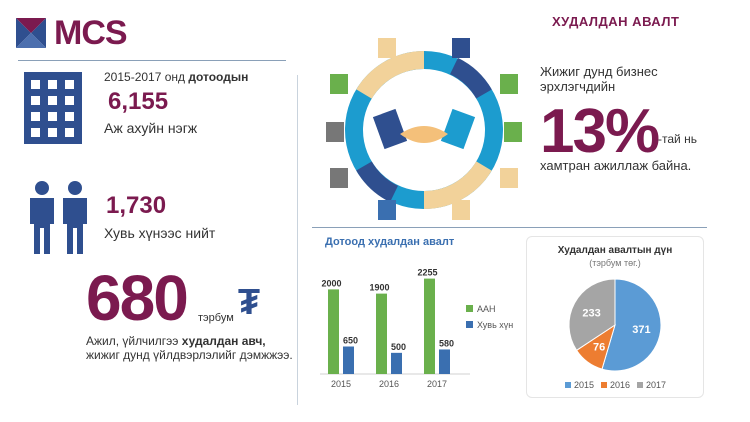  Describe the element at coordinates (599, 79) in the screenshot. I see `sme-intro: Жижиг дунд бизнес эрхлэгчдийн` at that location.